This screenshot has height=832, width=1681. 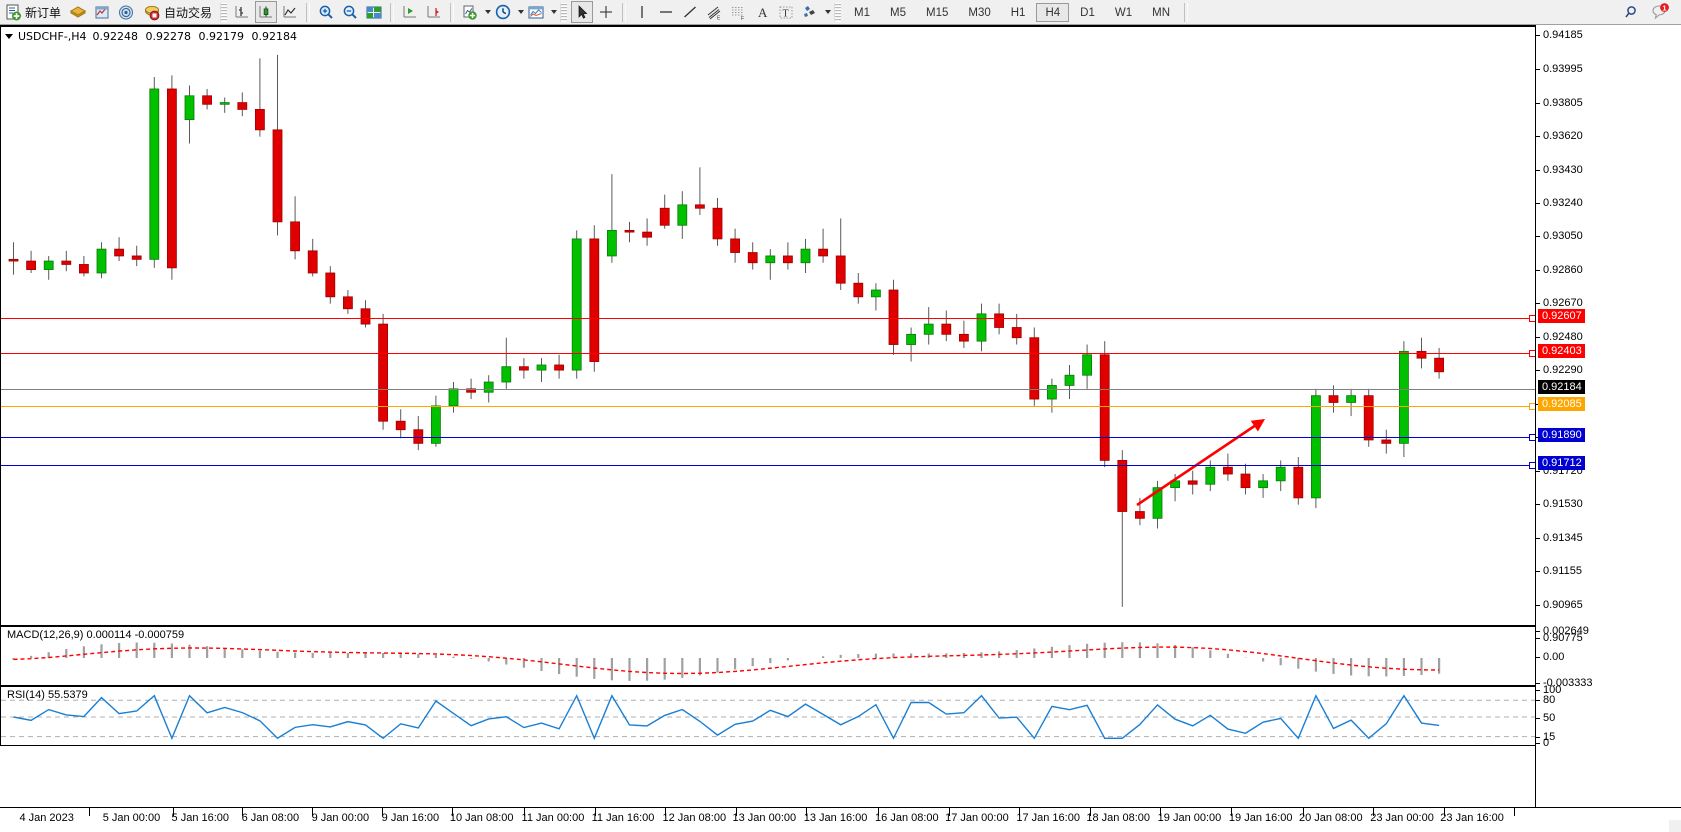 I want to click on timeframe-h4: H4, so click(x=1053, y=12).